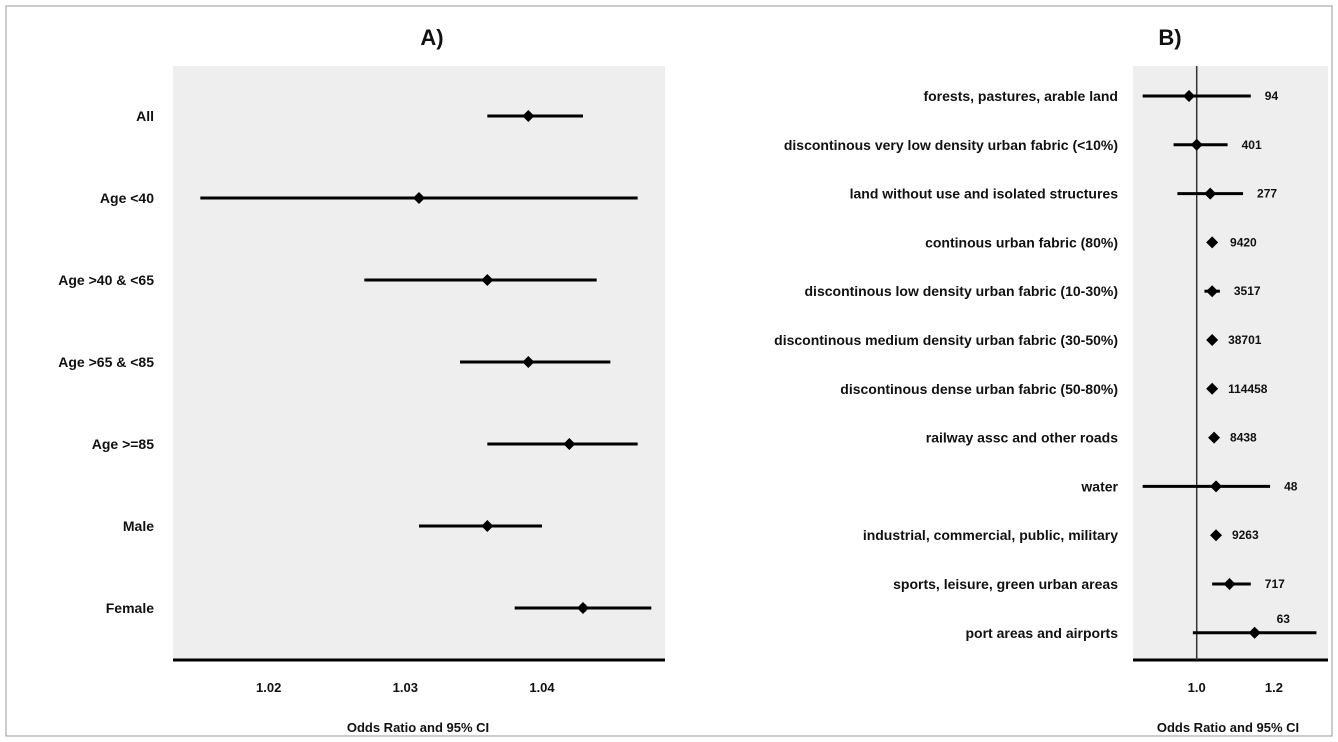 This screenshot has height=742, width=1338. What do you see at coordinates (1275, 584) in the screenshot?
I see `n-label: 717` at bounding box center [1275, 584].